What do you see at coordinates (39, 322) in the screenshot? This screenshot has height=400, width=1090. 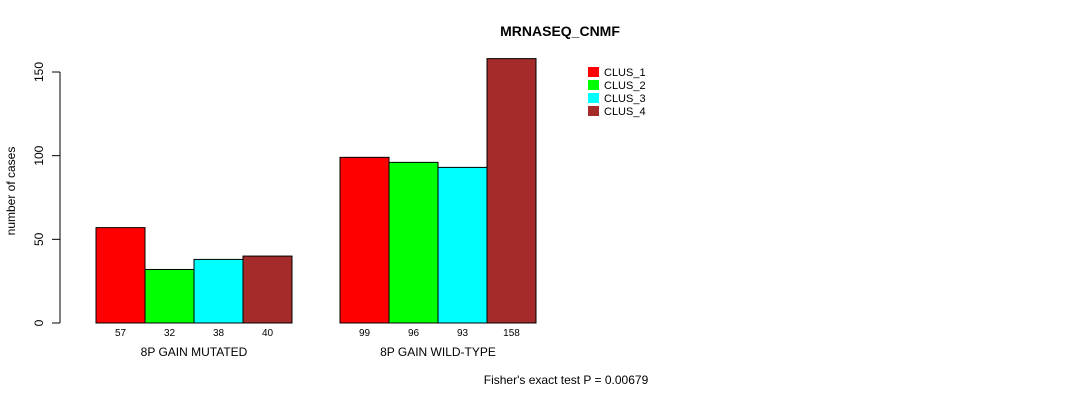 I see `y-tick-label: 0` at bounding box center [39, 322].